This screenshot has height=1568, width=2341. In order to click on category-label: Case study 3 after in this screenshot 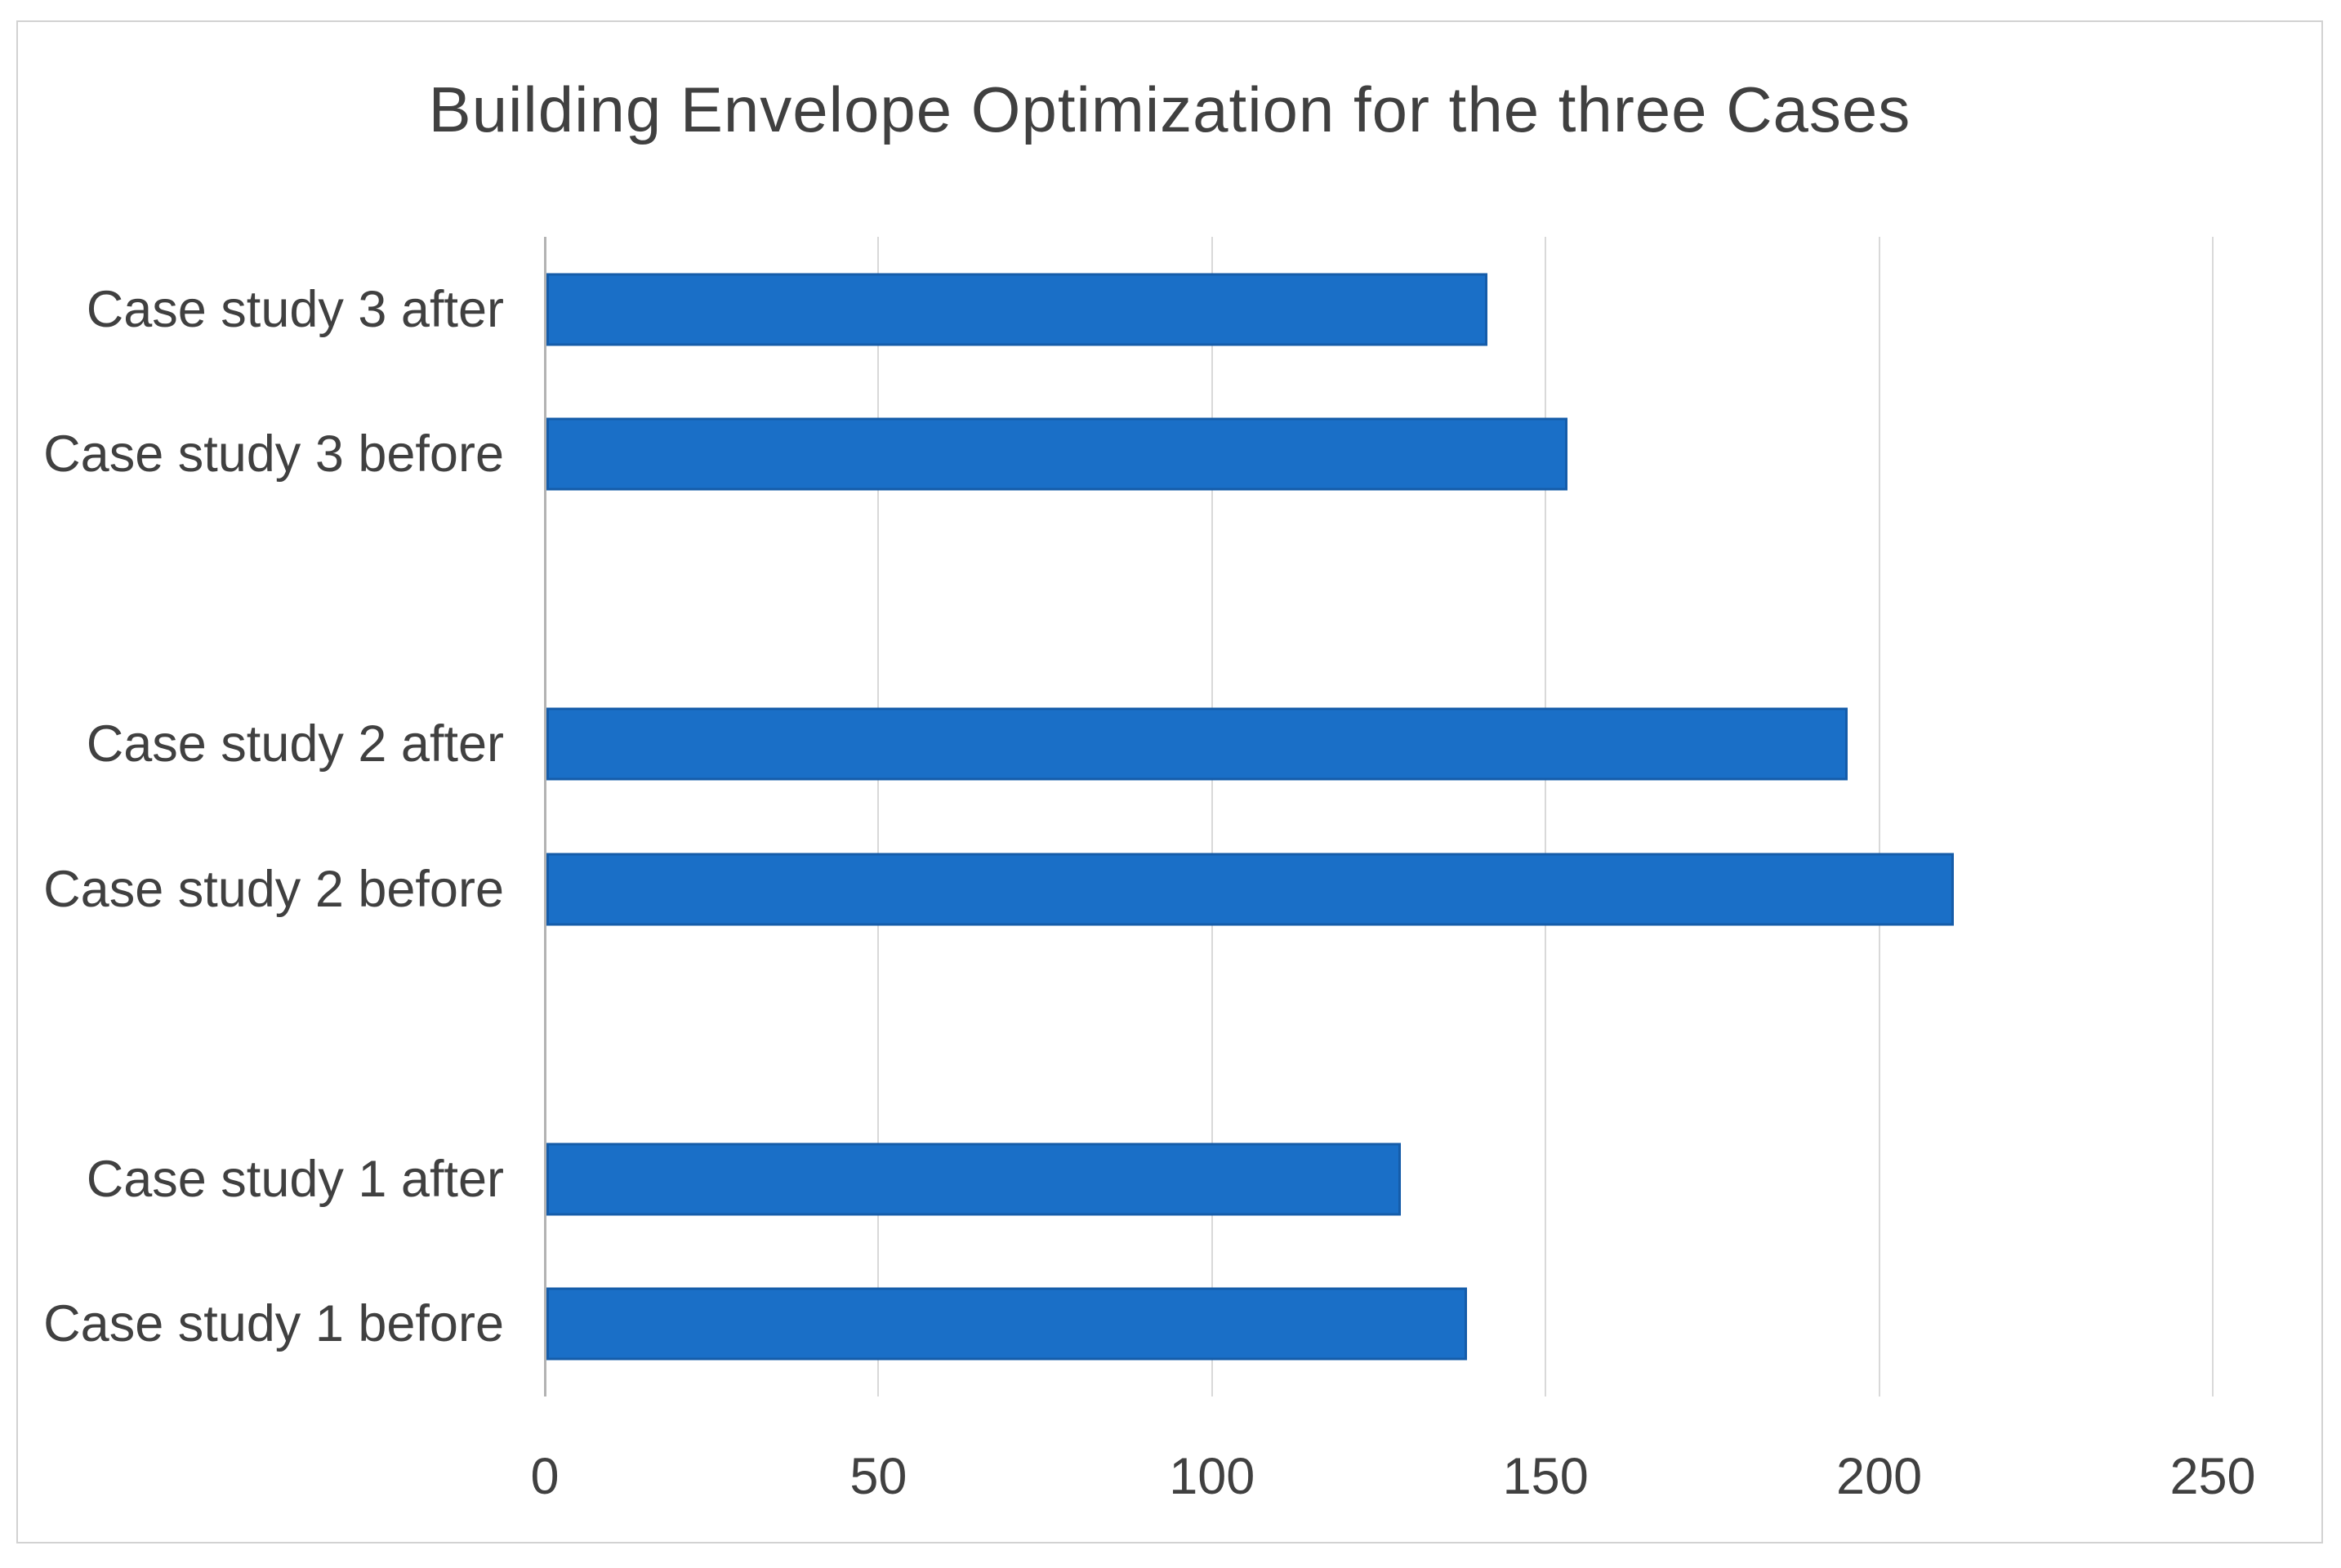, I will do `click(295, 309)`.